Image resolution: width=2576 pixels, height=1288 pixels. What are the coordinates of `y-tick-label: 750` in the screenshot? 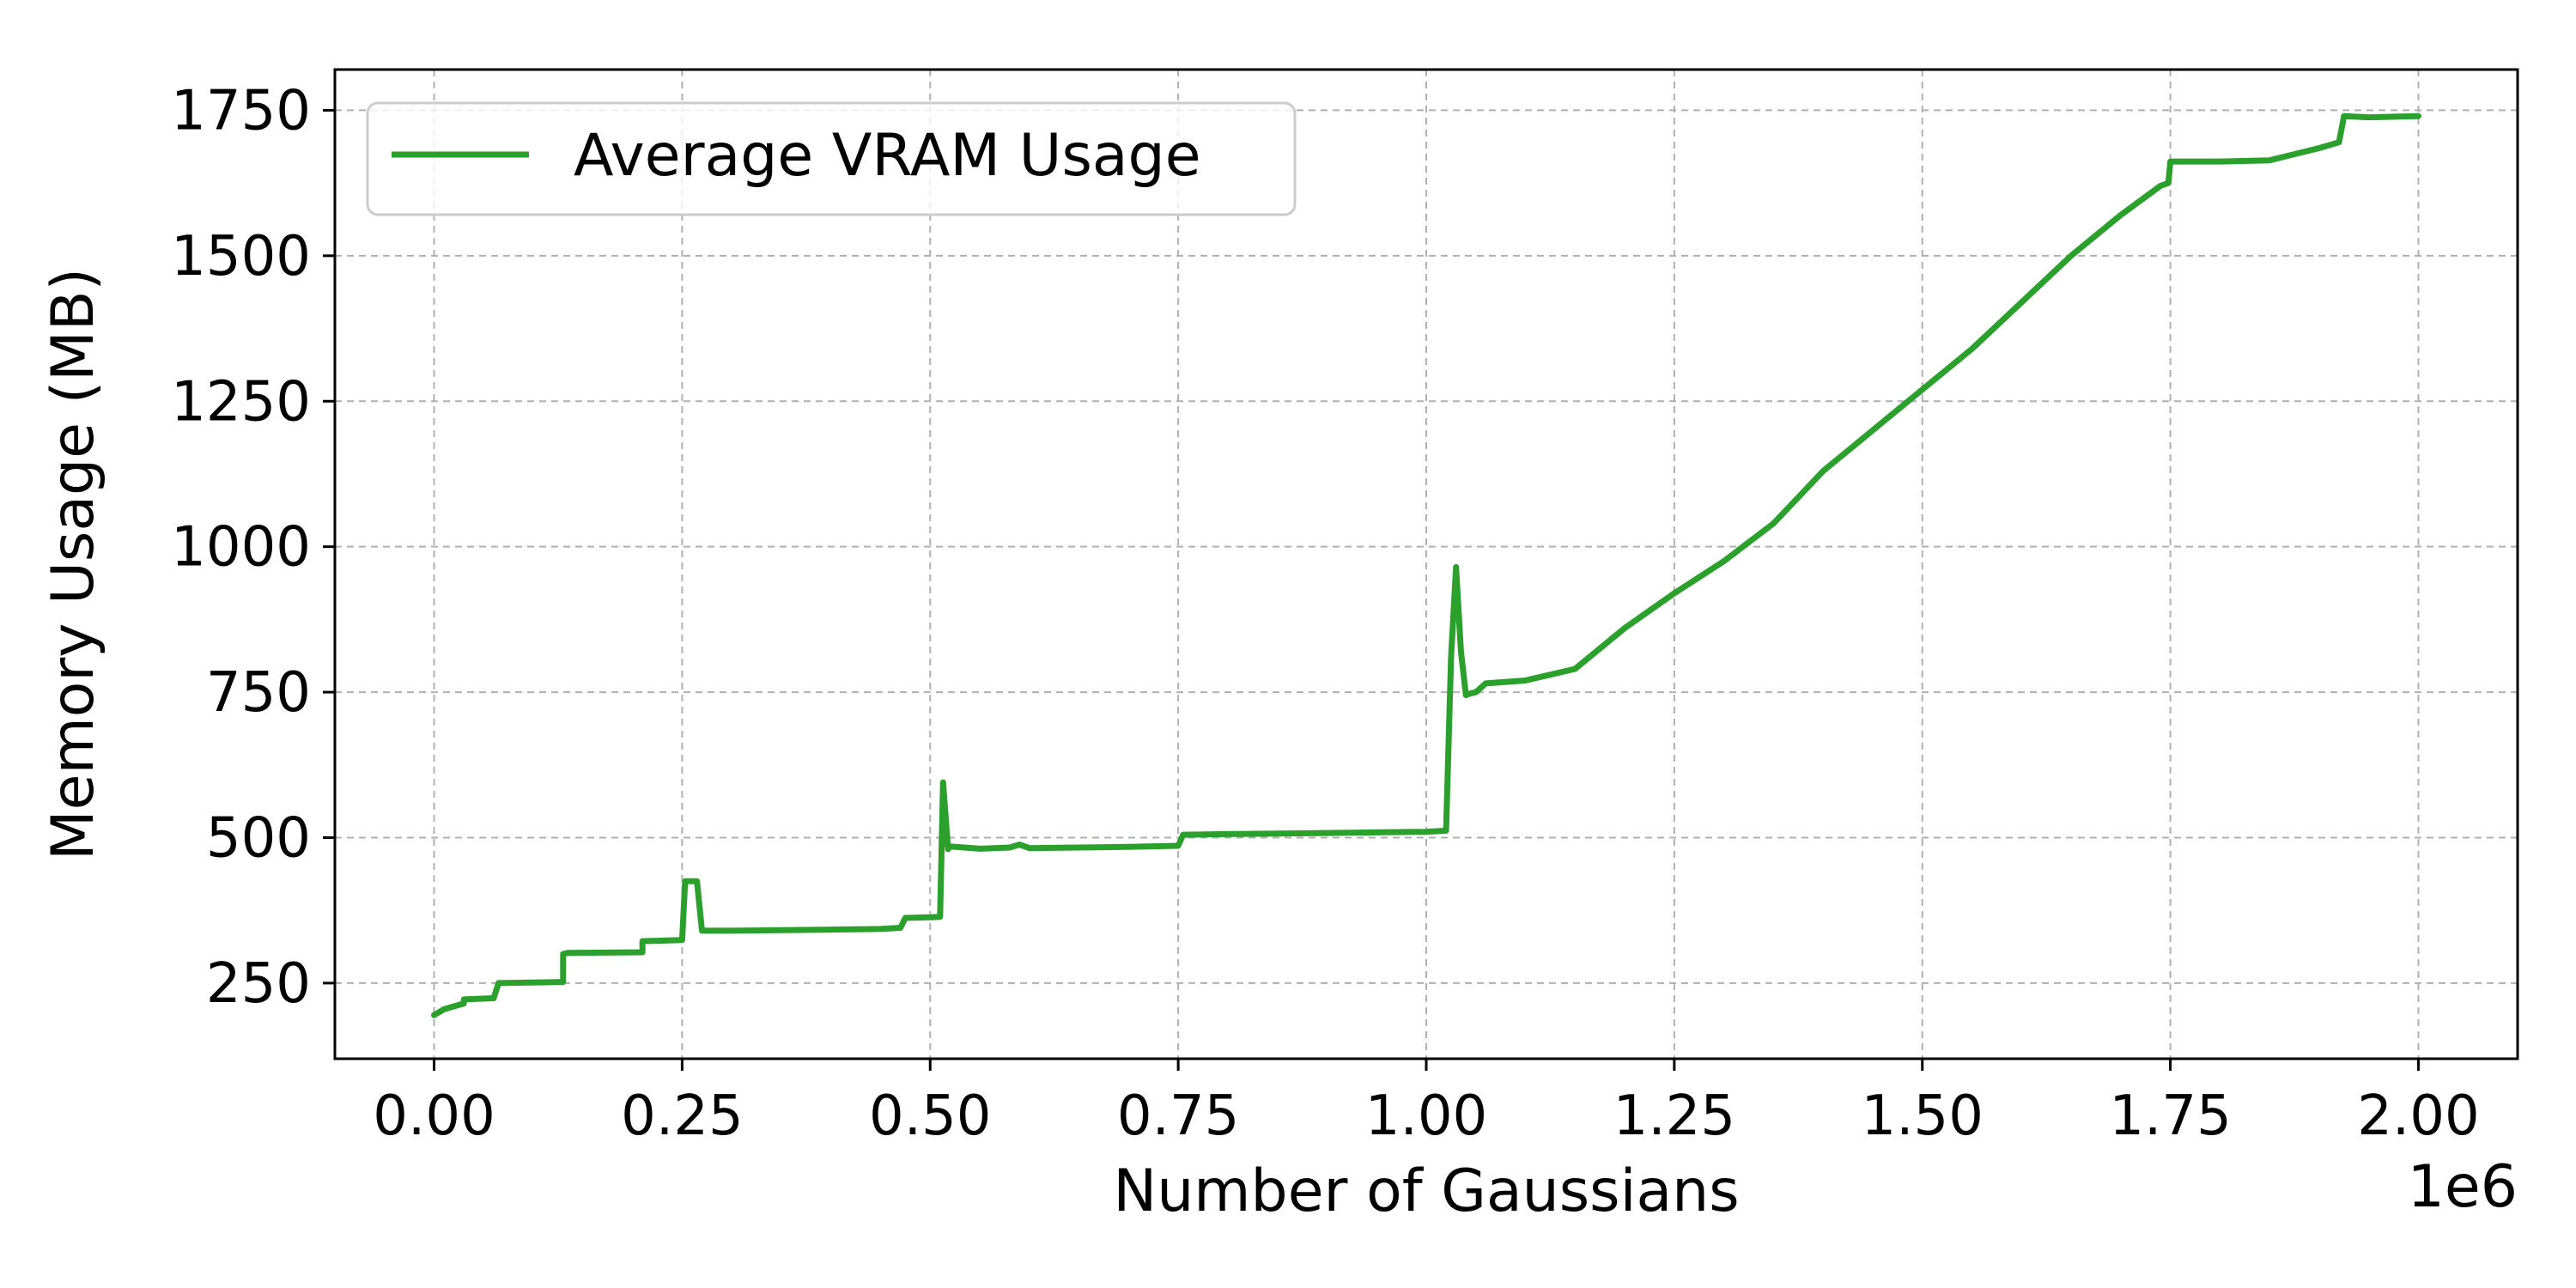 It's located at (258, 693).